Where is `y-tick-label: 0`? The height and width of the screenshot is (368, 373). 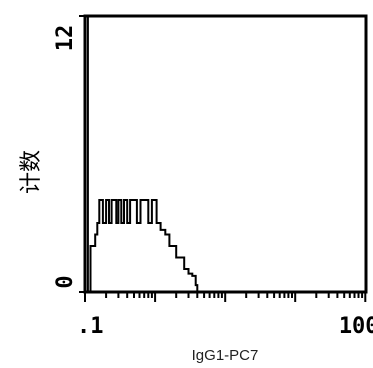 y-tick-label: 0 is located at coordinates (65, 281).